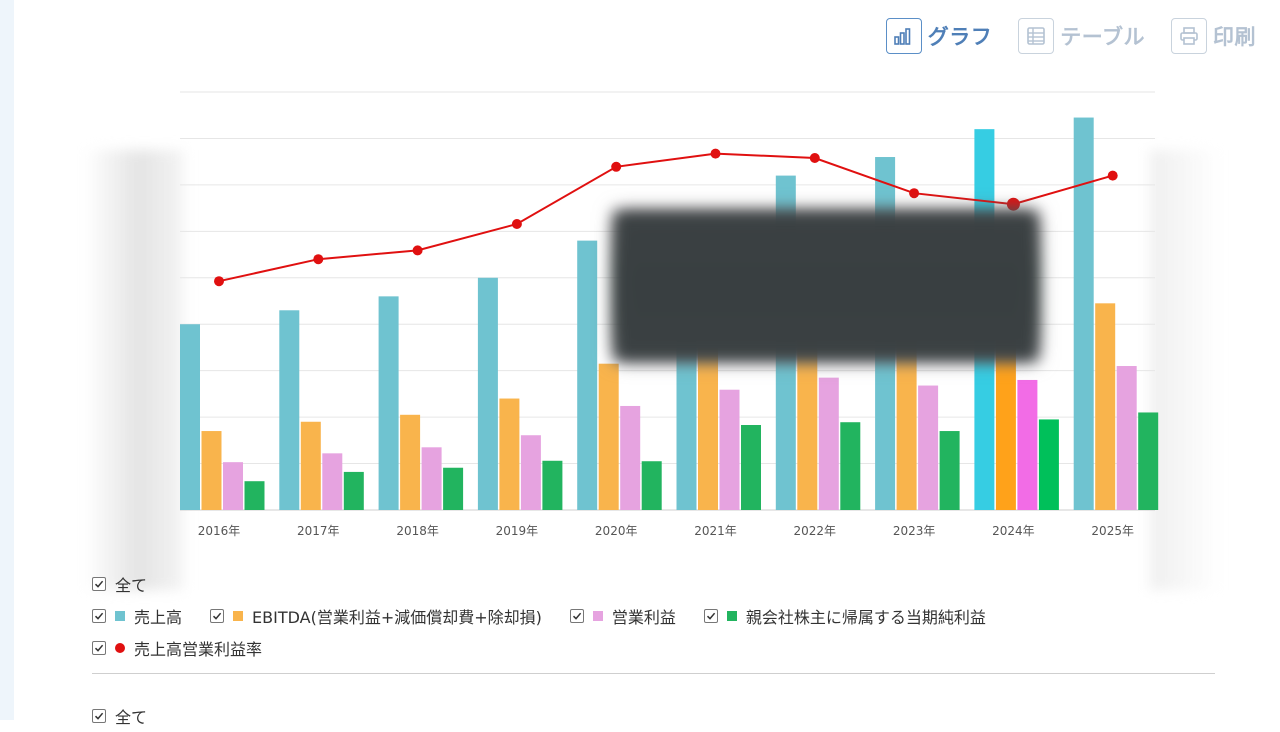 The image size is (1280, 732). What do you see at coordinates (198, 649) in the screenshot?
I see `legend-item-label: 売上高営業利益率` at bounding box center [198, 649].